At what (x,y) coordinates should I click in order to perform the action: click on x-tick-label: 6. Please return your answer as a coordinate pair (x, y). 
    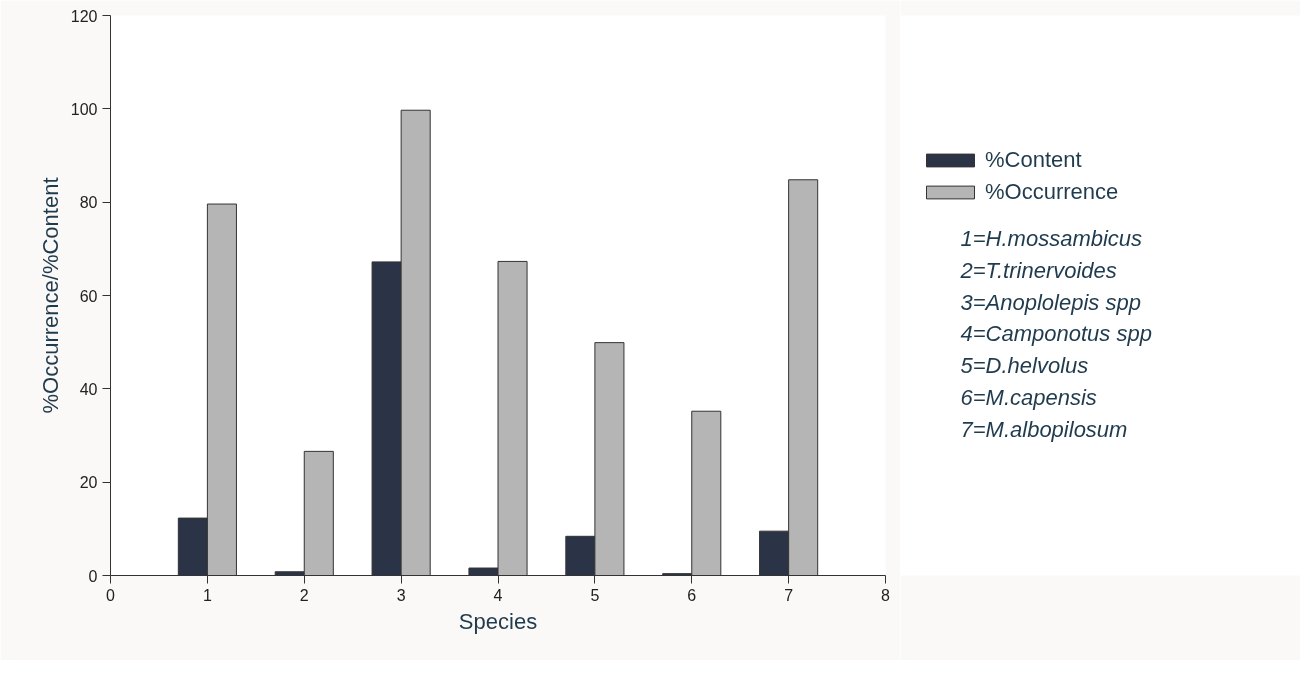
    Looking at the image, I should click on (692, 595).